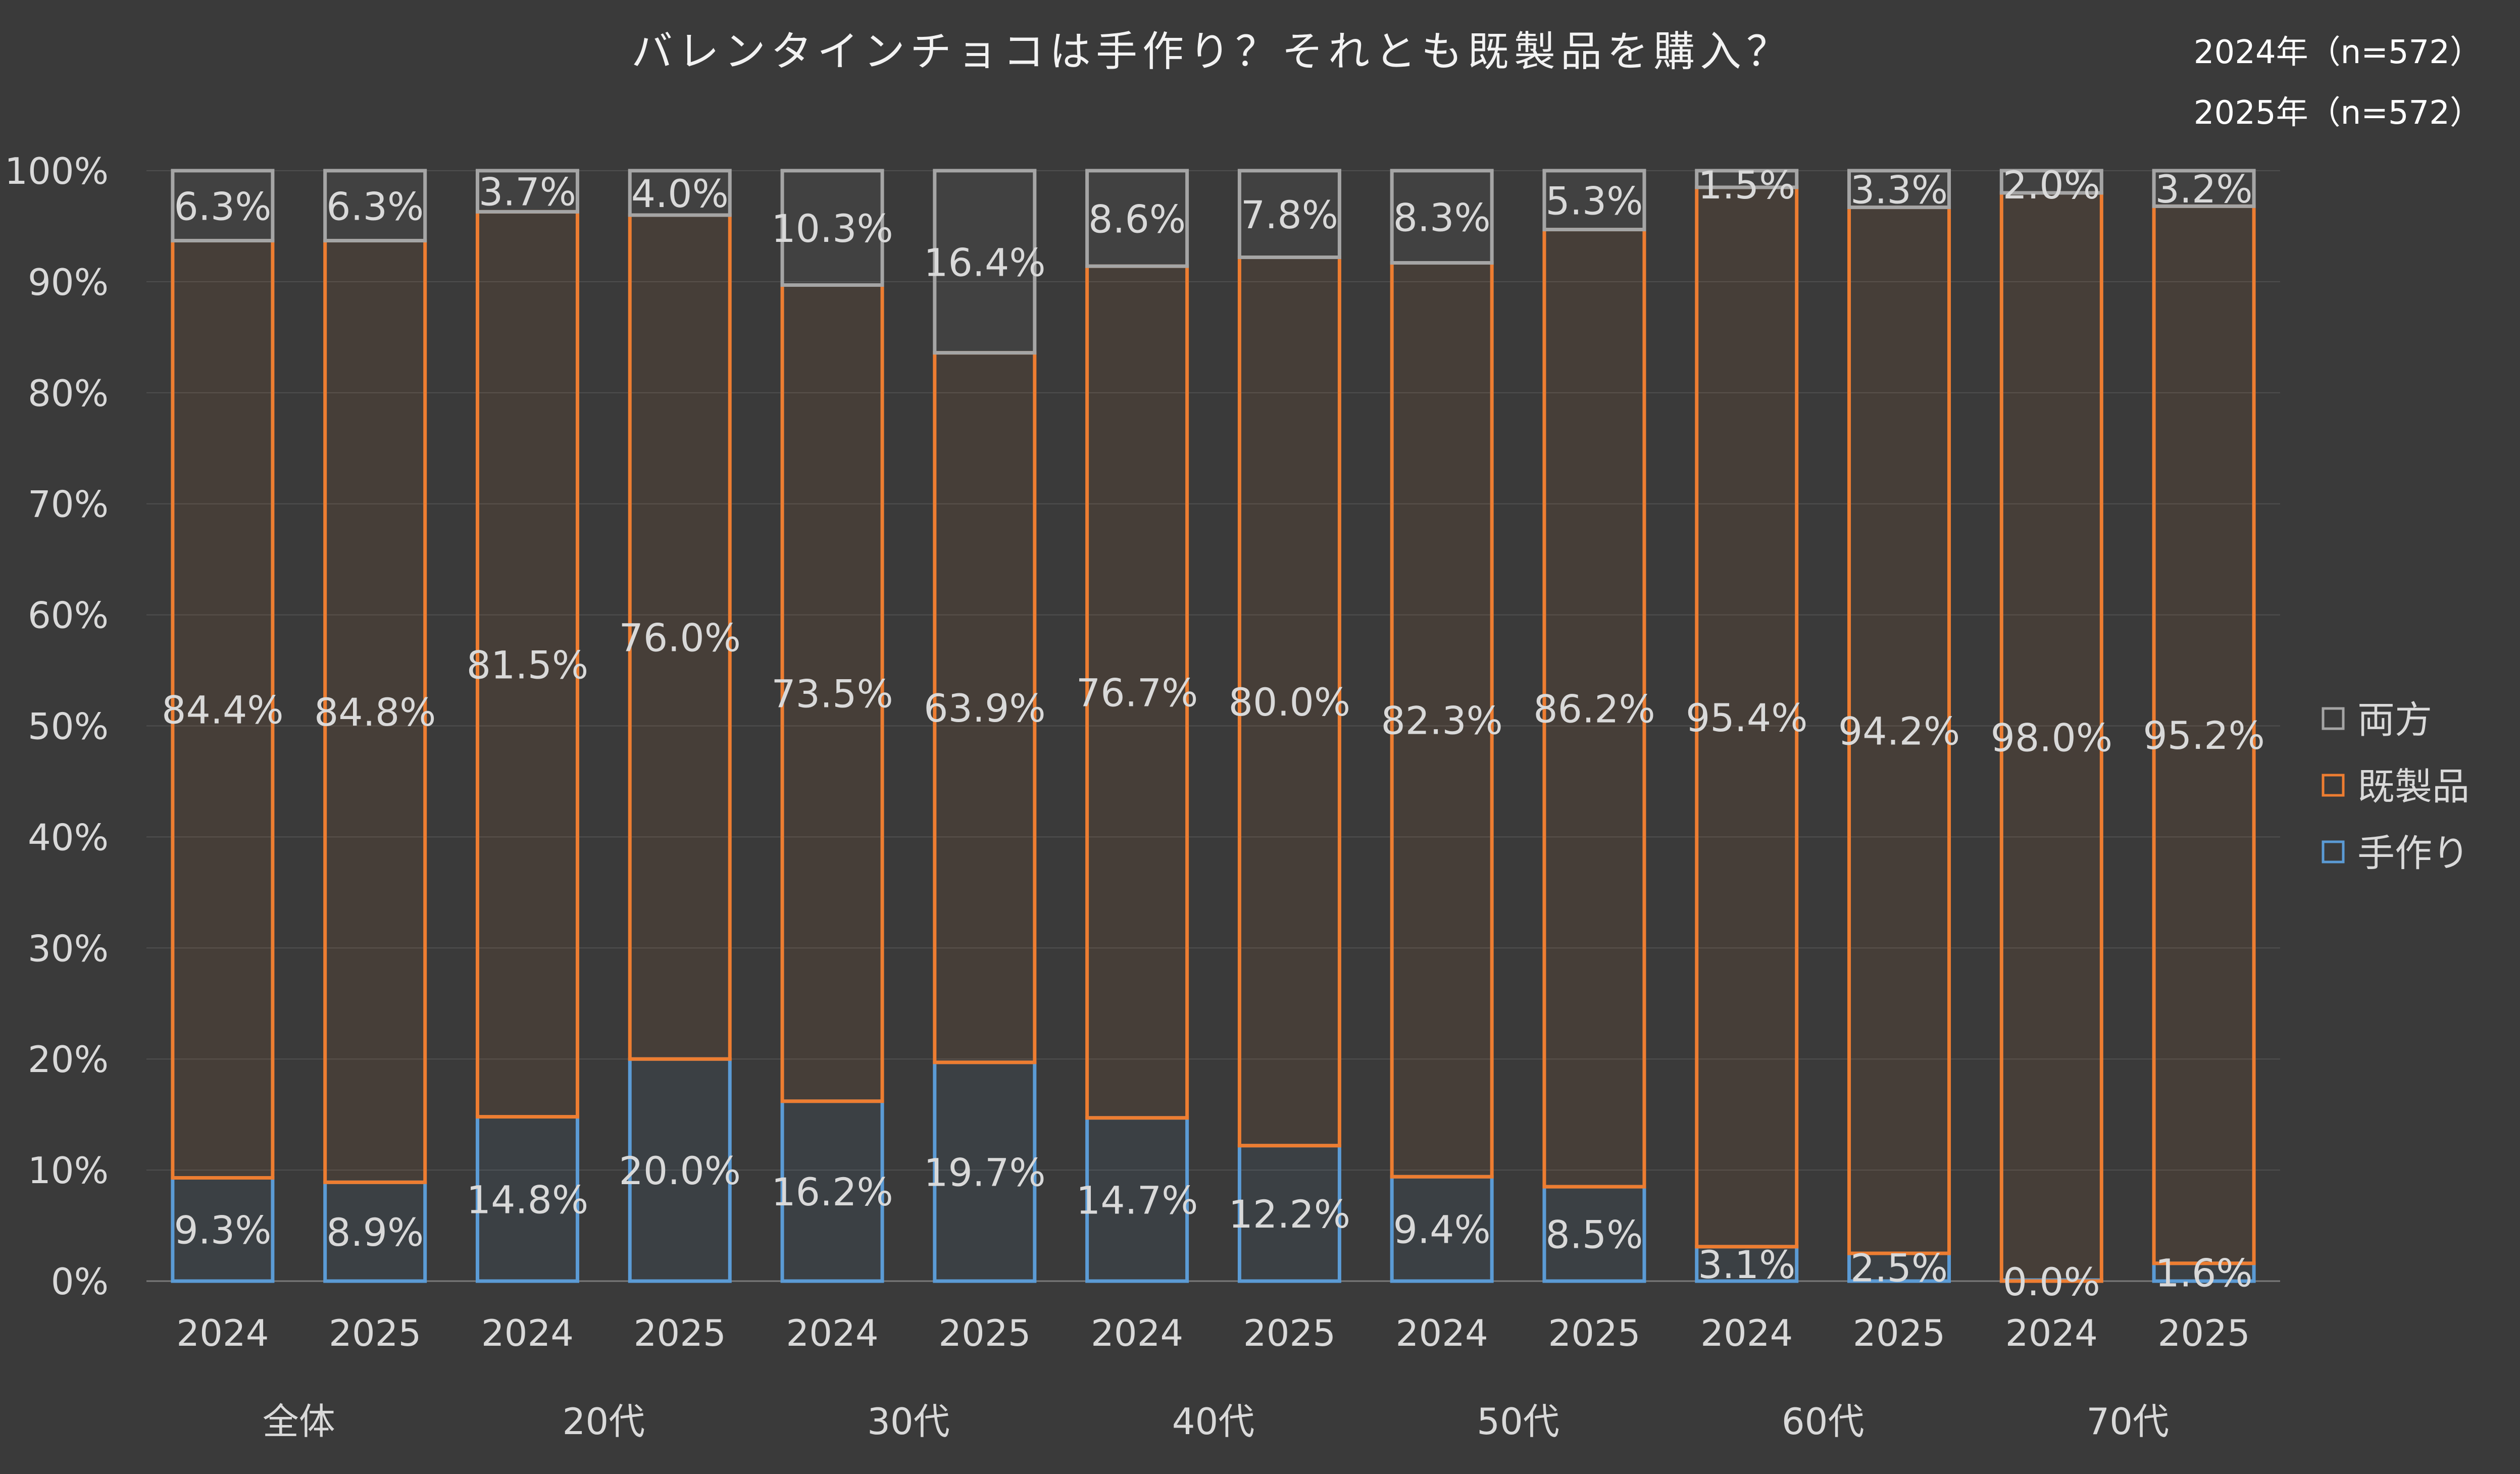  I want to click on data-label: 16.4%, so click(984, 262).